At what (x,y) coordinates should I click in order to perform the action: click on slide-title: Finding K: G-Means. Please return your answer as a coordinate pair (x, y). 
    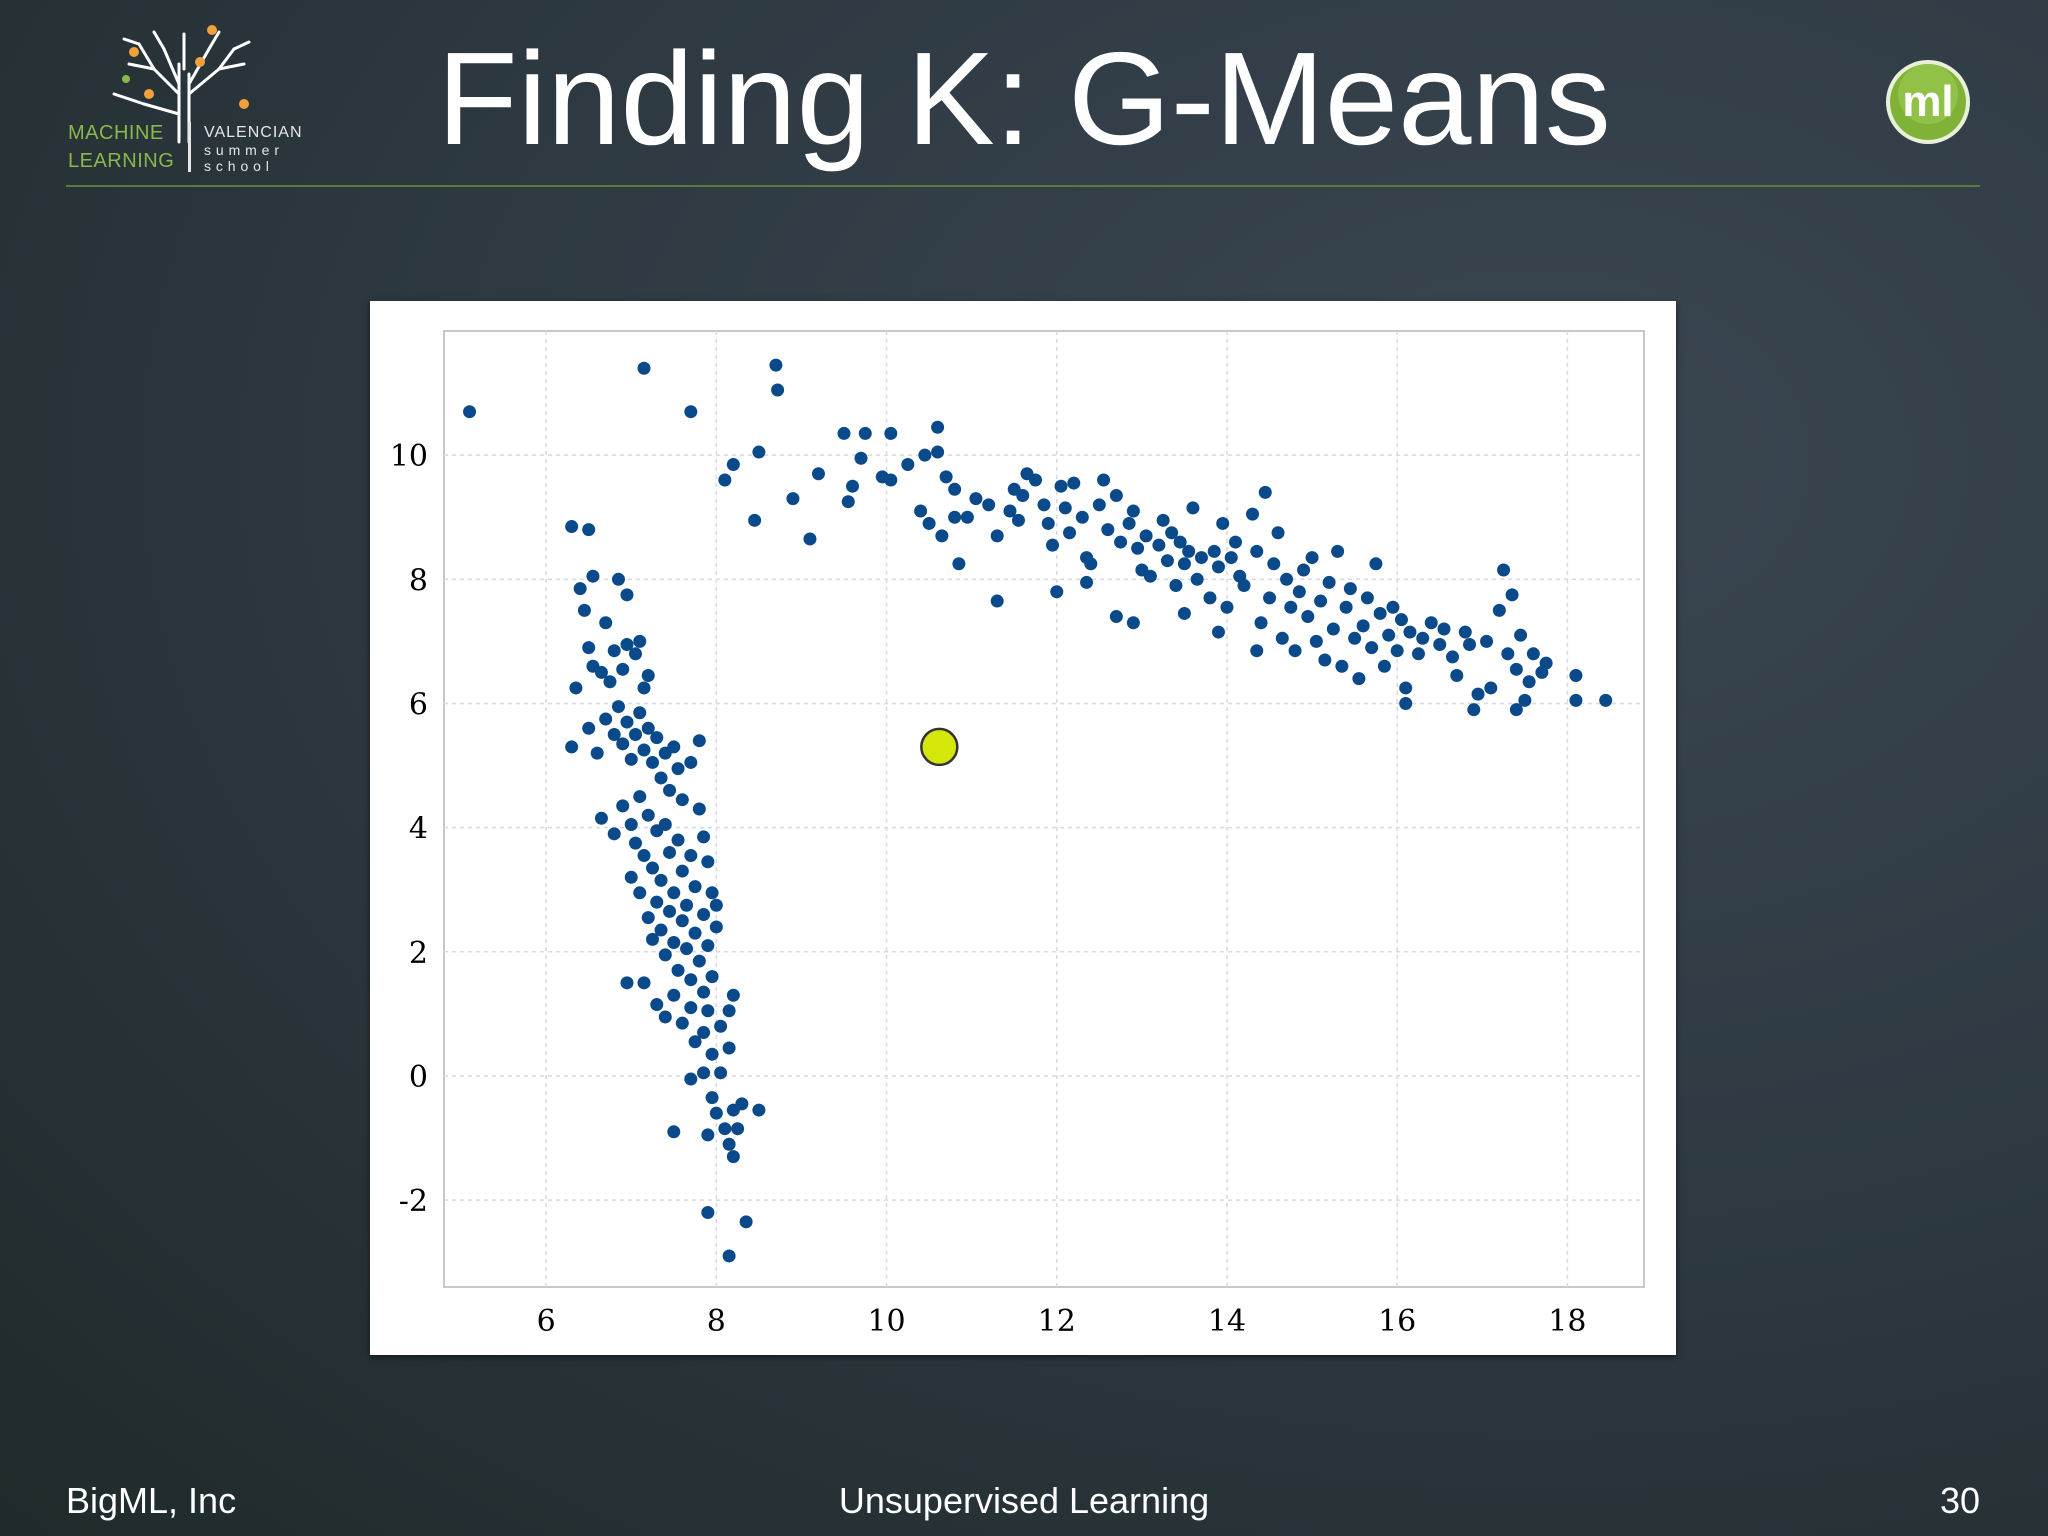
    Looking at the image, I should click on (1024, 98).